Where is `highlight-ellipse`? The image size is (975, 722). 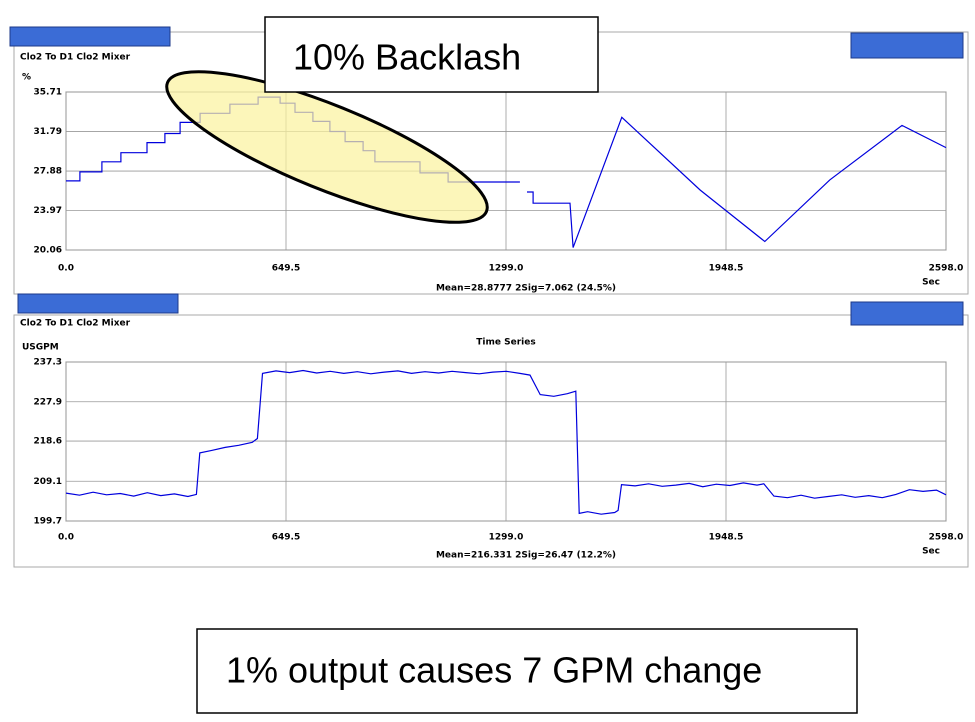 highlight-ellipse is located at coordinates (327, 147).